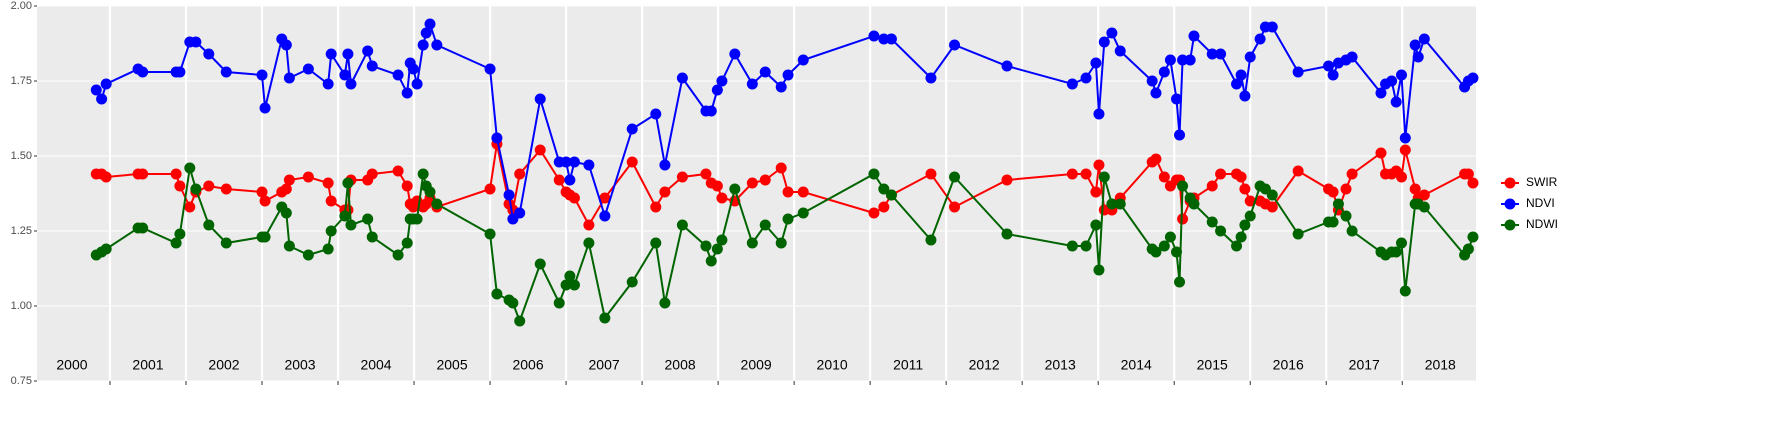  Describe the element at coordinates (1364, 365) in the screenshot. I see `year-label: 2017` at that location.